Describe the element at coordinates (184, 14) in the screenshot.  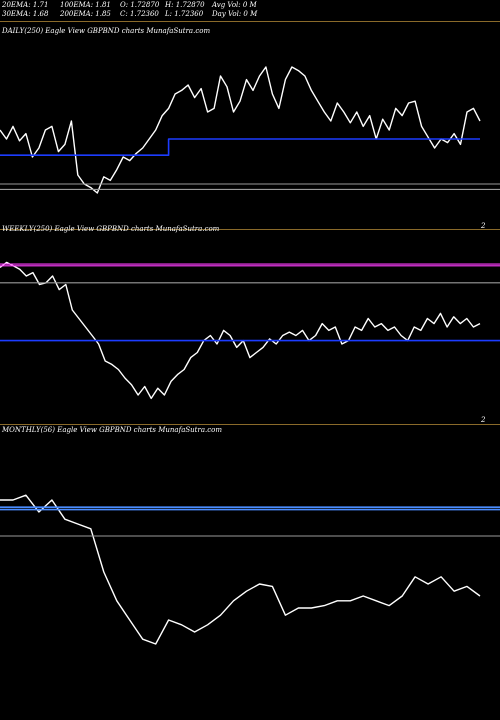
I see `low-text: L: 1.72360` at that location.